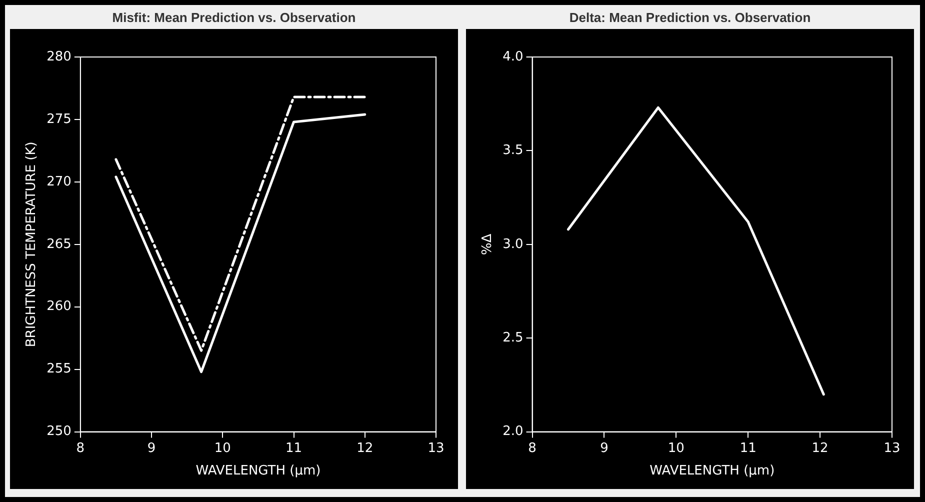 The width and height of the screenshot is (925, 502). What do you see at coordinates (690, 18) in the screenshot?
I see `chart-title: Delta: Mean Prediction vs. Observation` at bounding box center [690, 18].